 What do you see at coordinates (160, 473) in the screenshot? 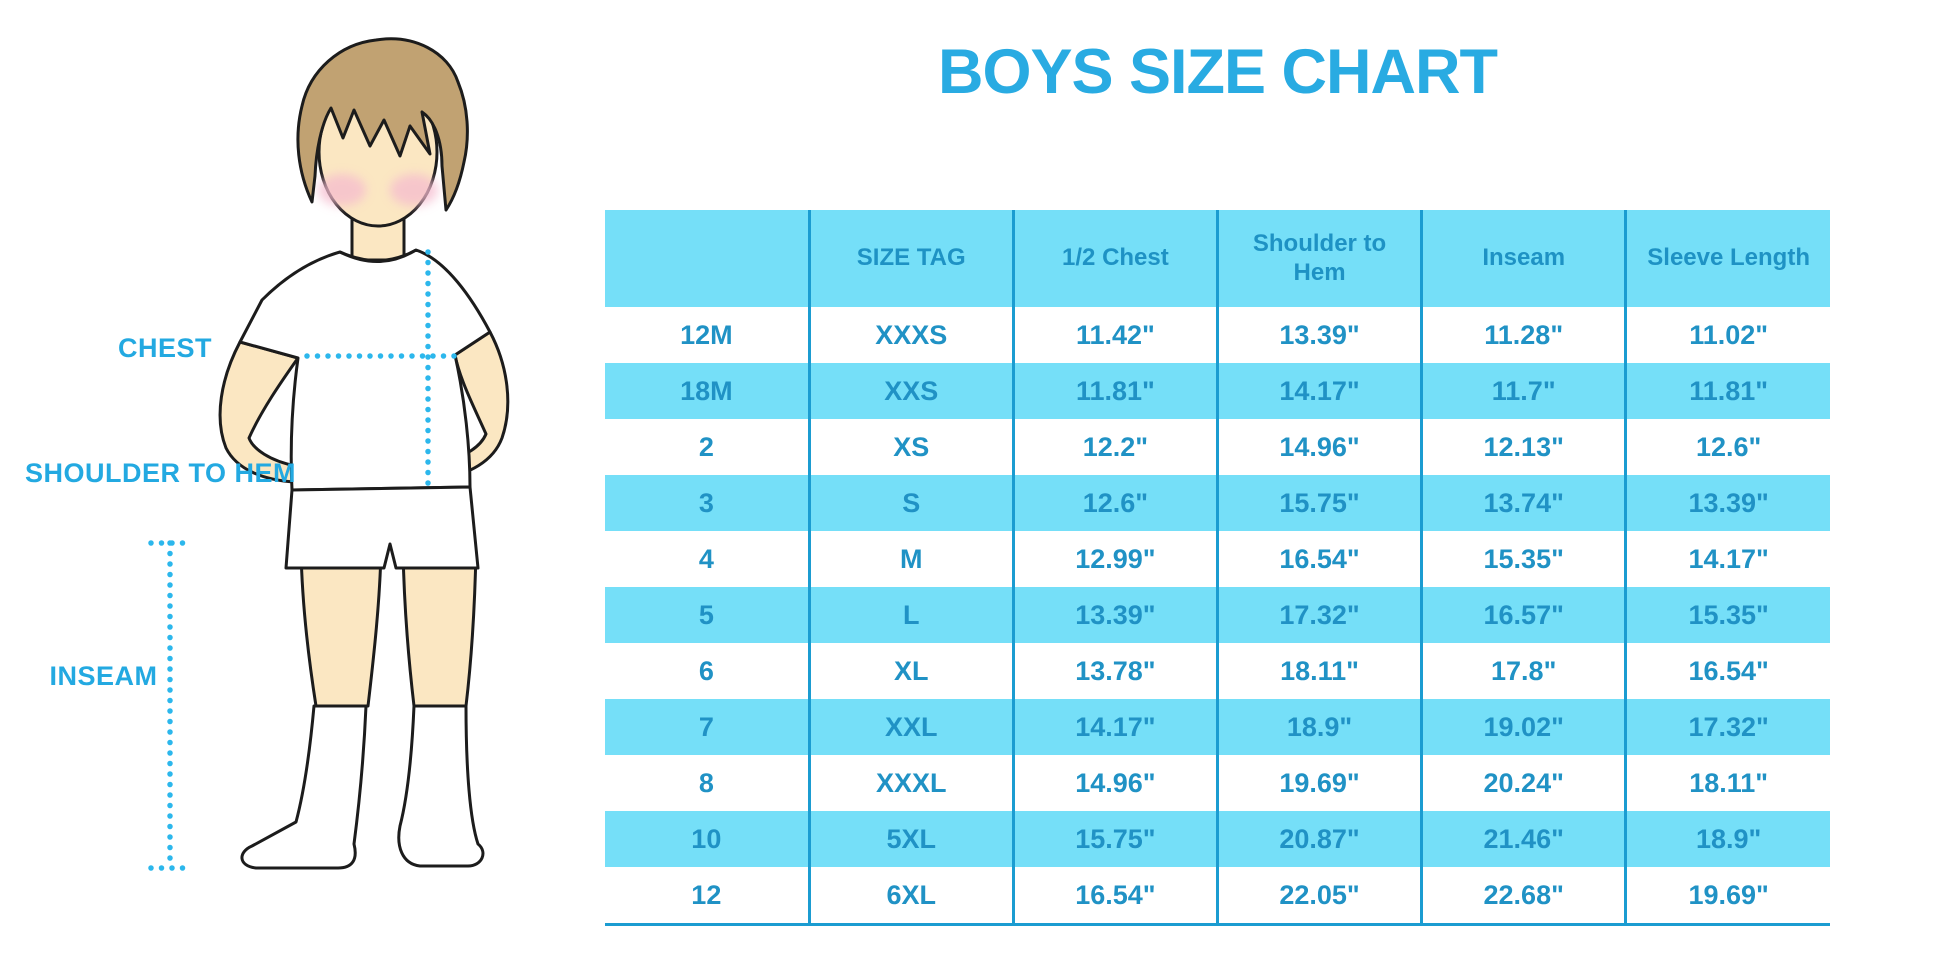
I see `shoulder-to-hem-label: SHOULDER TO HEM` at bounding box center [160, 473].